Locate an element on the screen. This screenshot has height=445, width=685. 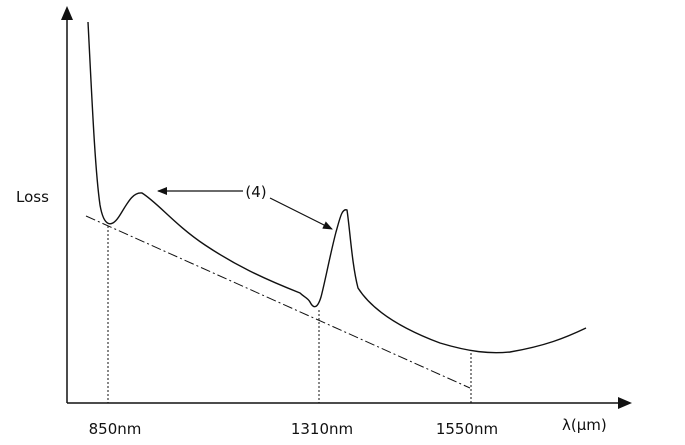
x-tick-1550: 1550nm is located at coordinates (467, 429).